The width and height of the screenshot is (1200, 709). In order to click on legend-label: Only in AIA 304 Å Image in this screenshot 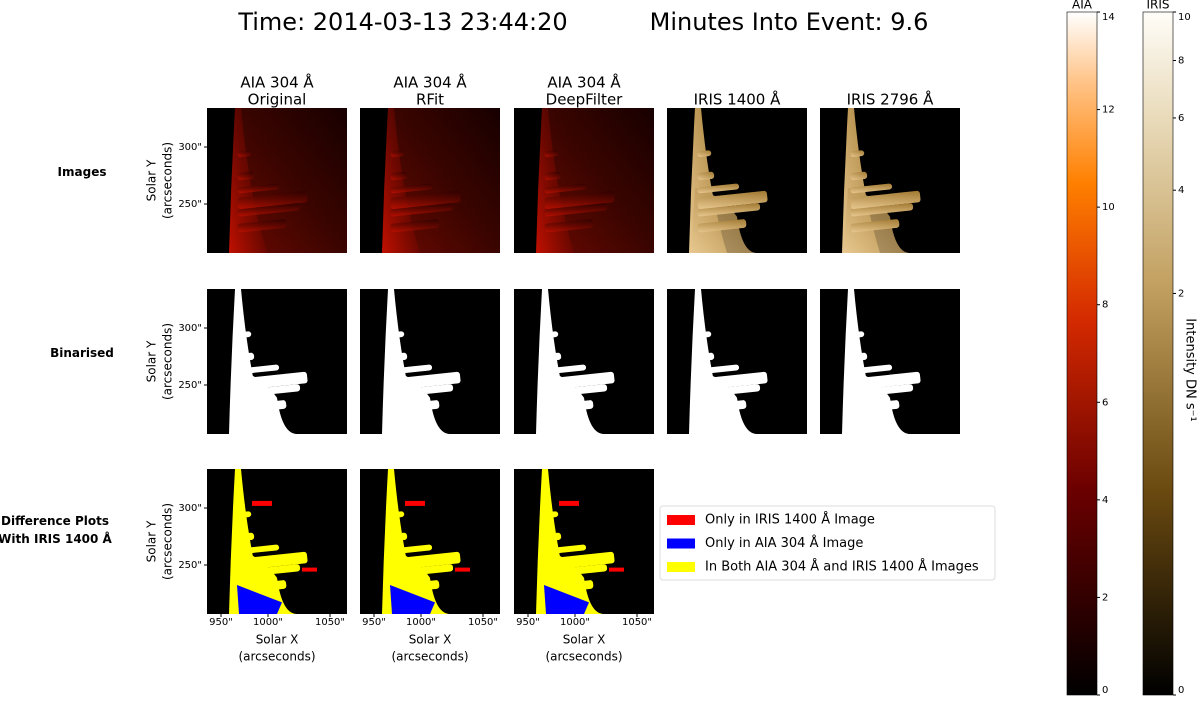, I will do `click(784, 543)`.